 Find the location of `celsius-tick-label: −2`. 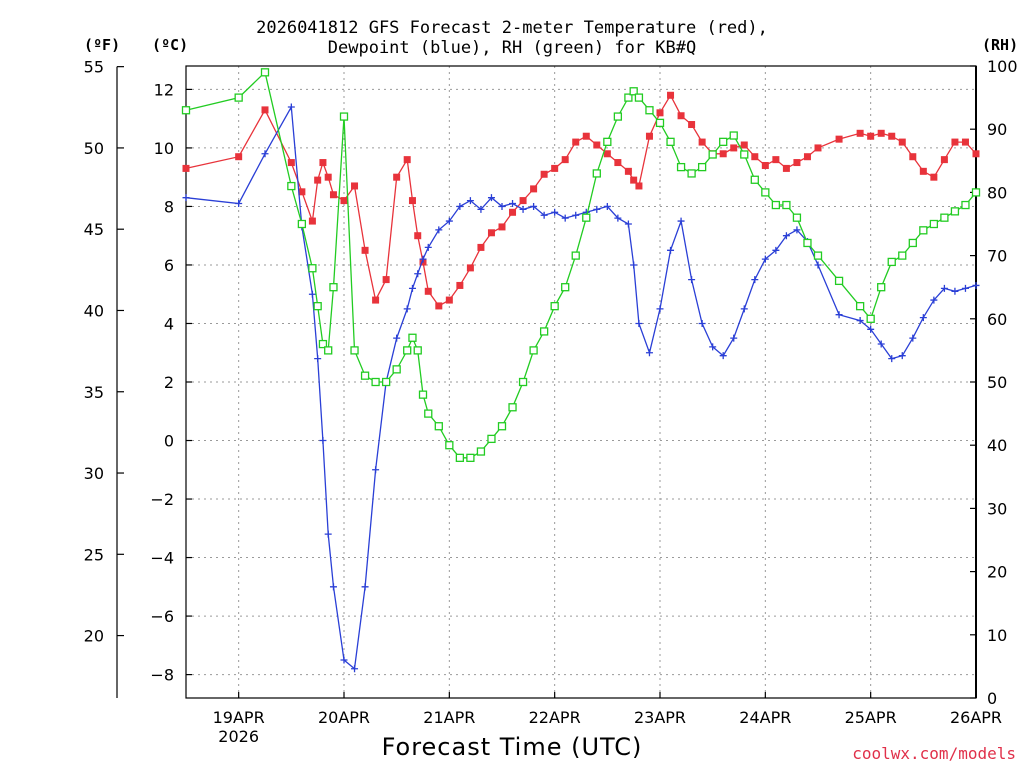

celsius-tick-label: −2 is located at coordinates (162, 499).